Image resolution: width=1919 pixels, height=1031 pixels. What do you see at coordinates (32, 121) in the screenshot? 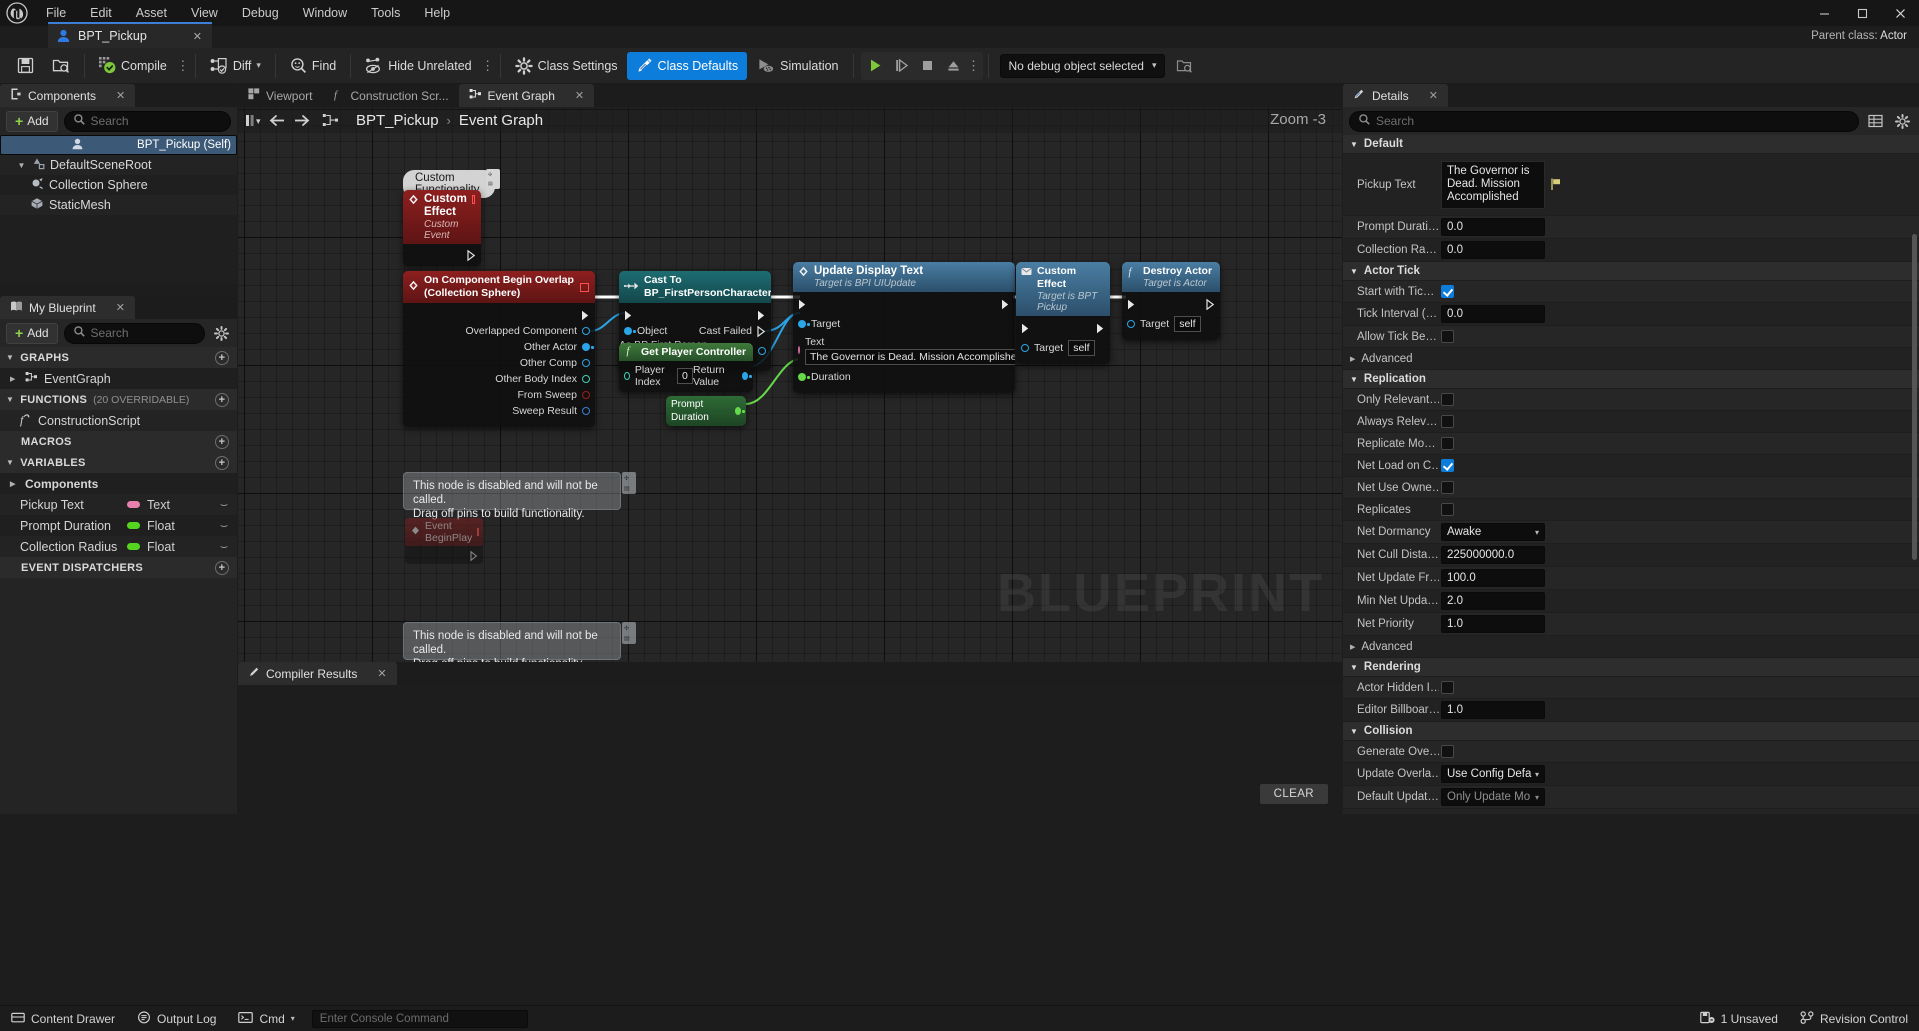
I see `add-component-button: + Add` at bounding box center [32, 121].